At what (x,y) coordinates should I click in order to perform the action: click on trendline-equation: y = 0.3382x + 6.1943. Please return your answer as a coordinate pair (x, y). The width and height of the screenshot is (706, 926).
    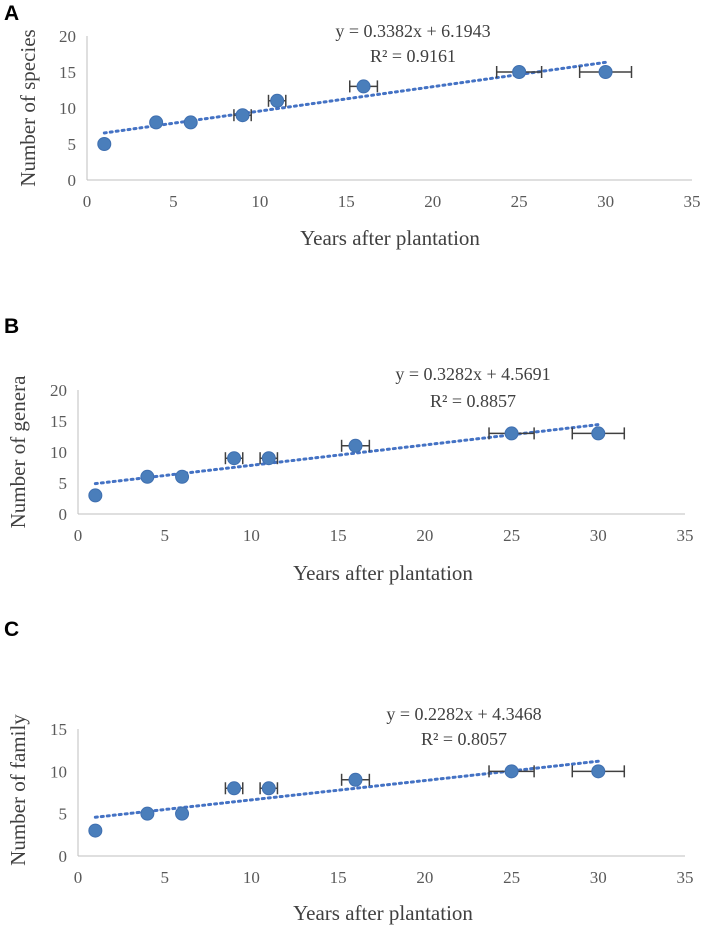
    Looking at the image, I should click on (412, 31).